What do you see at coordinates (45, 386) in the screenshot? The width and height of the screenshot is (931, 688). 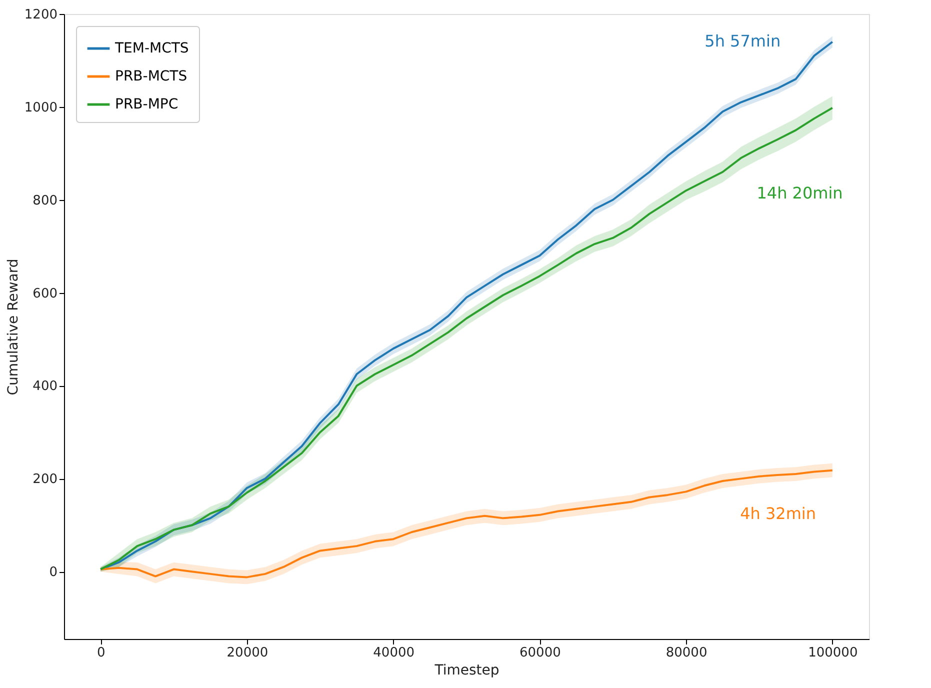 I see `y-tick-label: 400` at bounding box center [45, 386].